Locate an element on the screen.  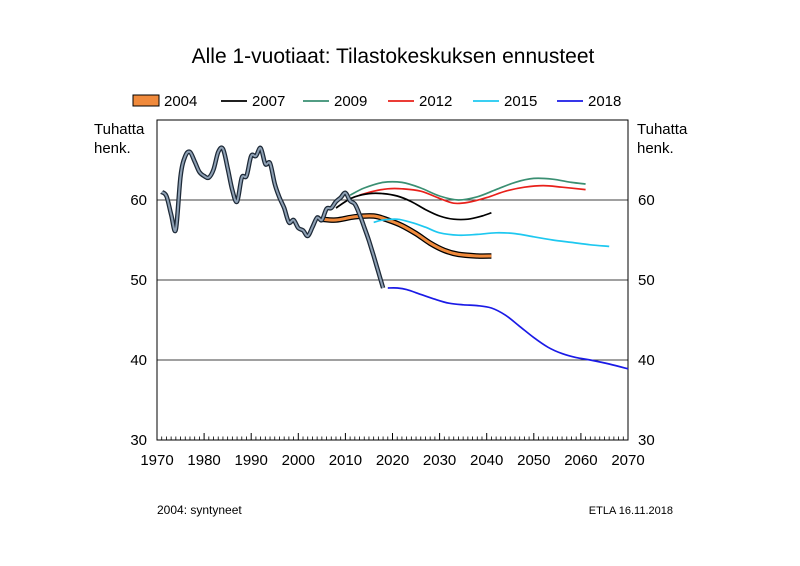
source-note: ETLA 16.11.2018 is located at coordinates (631, 511).